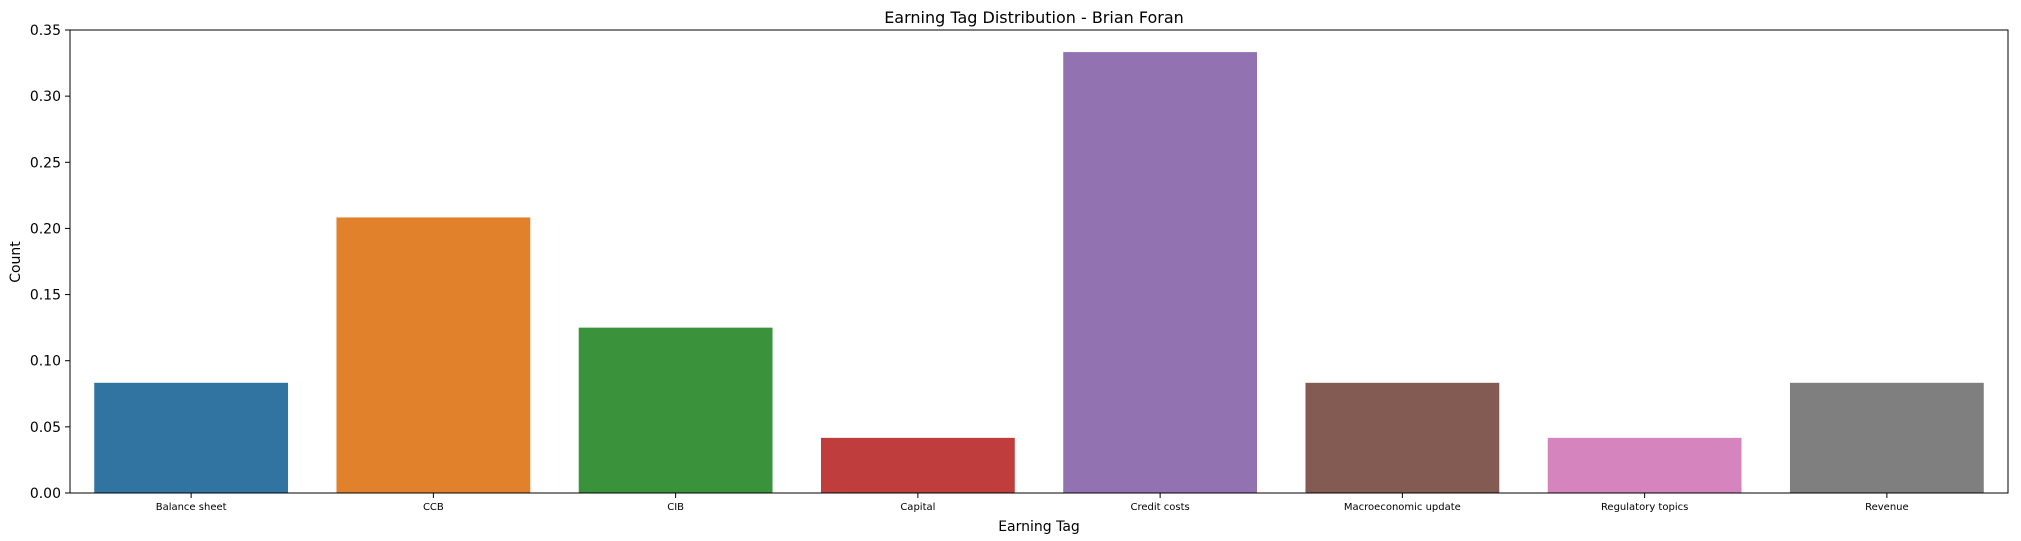 This screenshot has width=2021, height=541. What do you see at coordinates (1039, 527) in the screenshot?
I see `x-axis-label: Earning Tag` at bounding box center [1039, 527].